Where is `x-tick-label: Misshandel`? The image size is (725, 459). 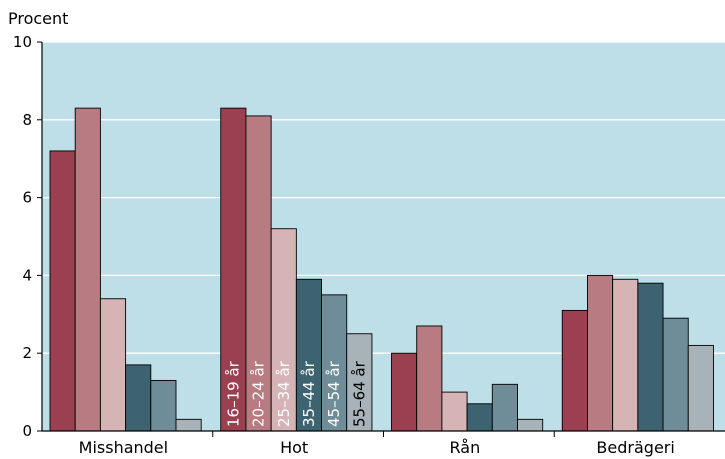 x-tick-label: Misshandel is located at coordinates (123, 447).